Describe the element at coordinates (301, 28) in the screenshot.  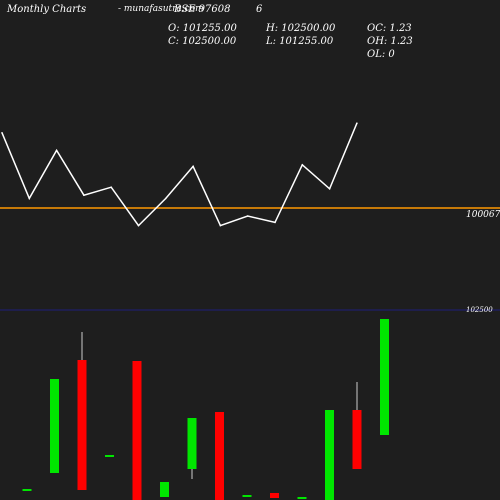
I see `ohlc-high: H: 102500.00` at that location.